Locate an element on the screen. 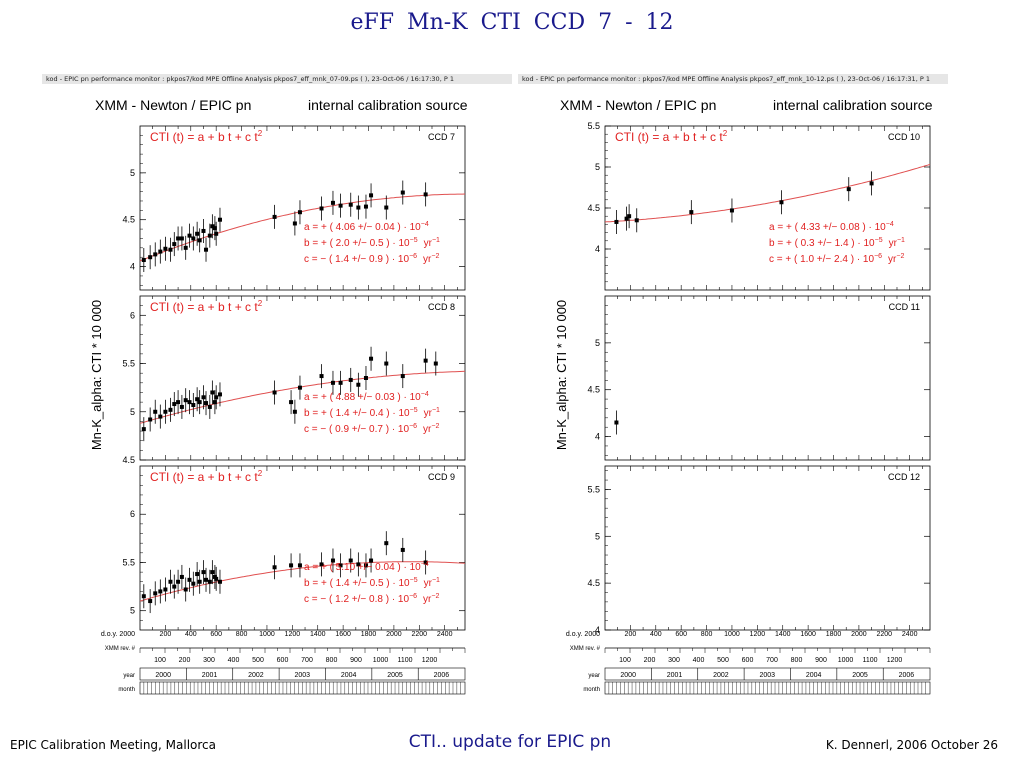 The height and width of the screenshot is (768, 1024). rev-tick-label: 400 is located at coordinates (699, 660).